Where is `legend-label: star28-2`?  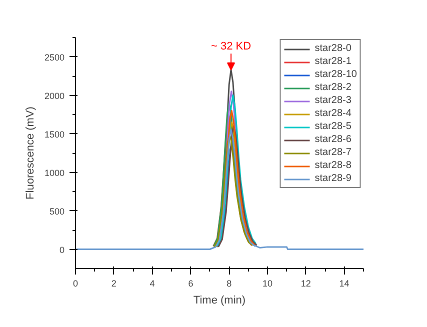 legend-label: star28-2 is located at coordinates (333, 87).